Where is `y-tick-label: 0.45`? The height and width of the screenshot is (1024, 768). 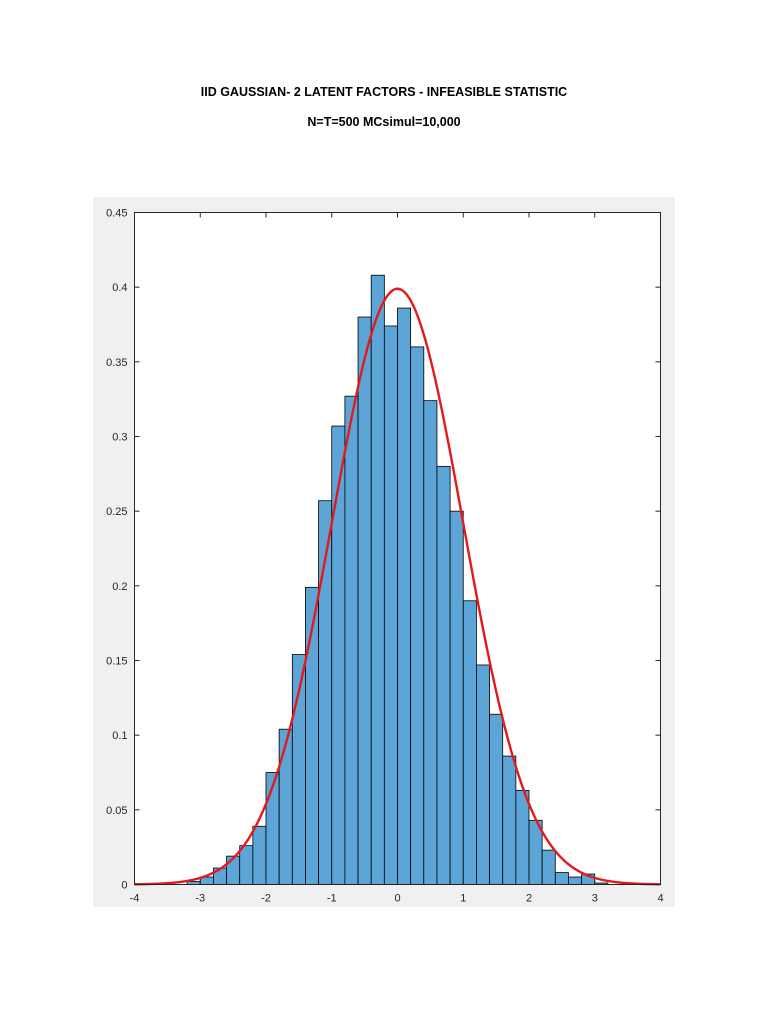
y-tick-label: 0.45 is located at coordinates (116, 214).